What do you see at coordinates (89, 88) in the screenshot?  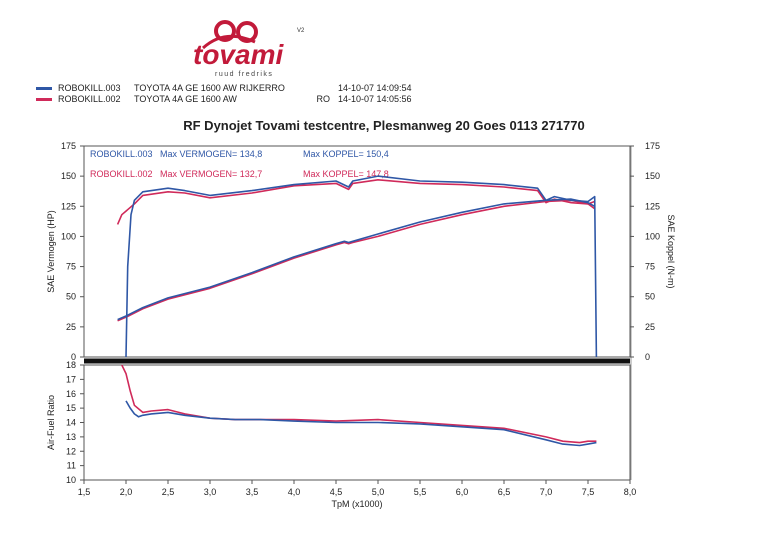 I see `legend-run-name: ROBOKILL.003` at bounding box center [89, 88].